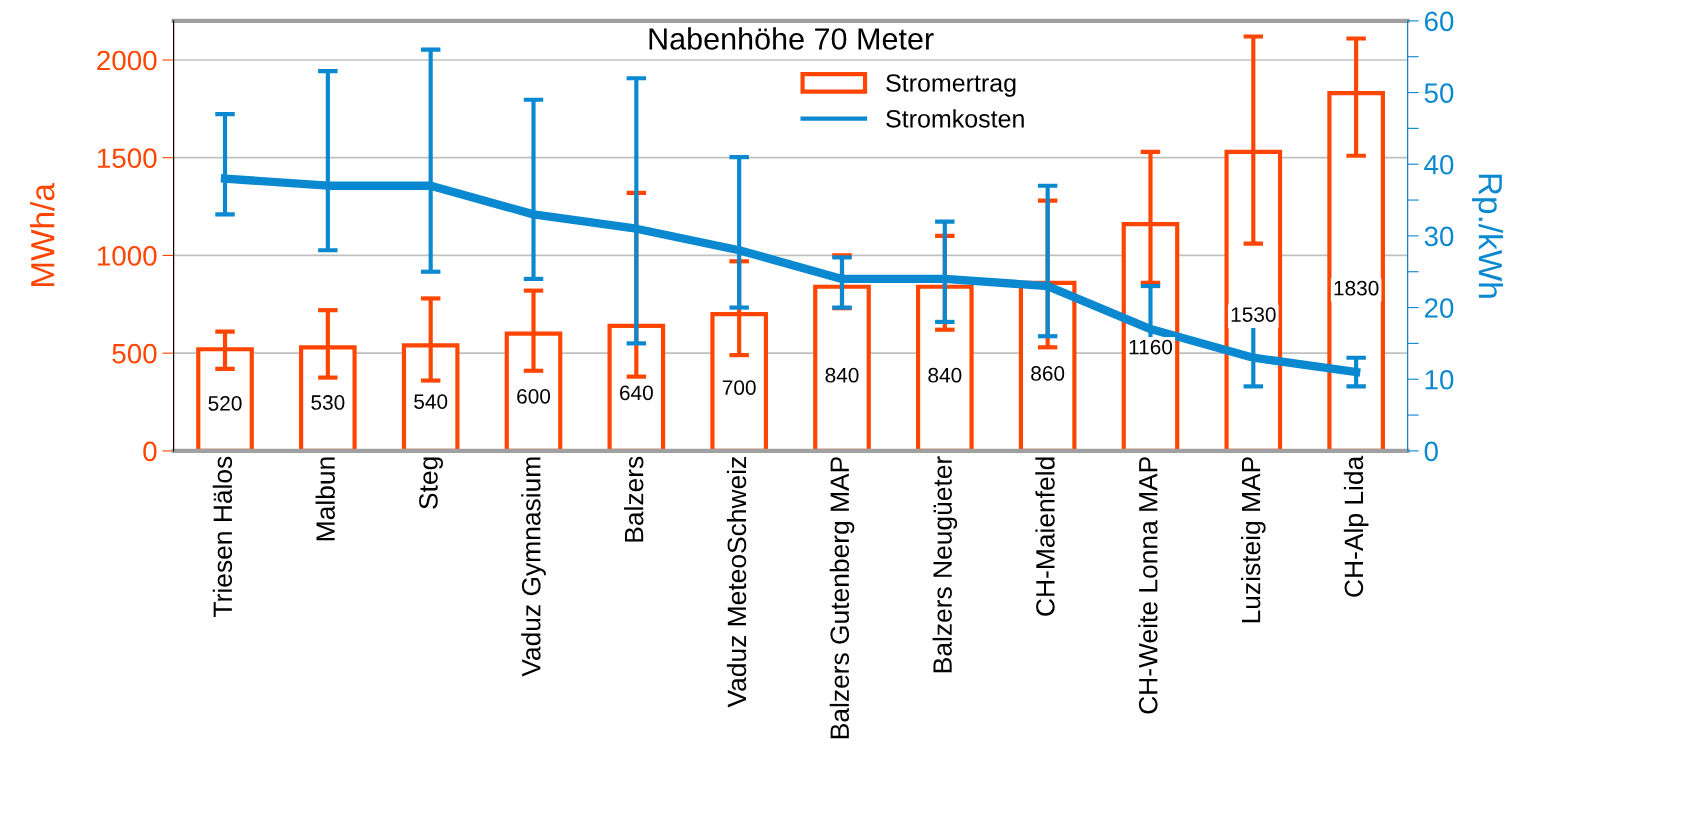 This screenshot has width=1702, height=835. What do you see at coordinates (534, 396) in the screenshot?
I see `data-label: 600` at bounding box center [534, 396].